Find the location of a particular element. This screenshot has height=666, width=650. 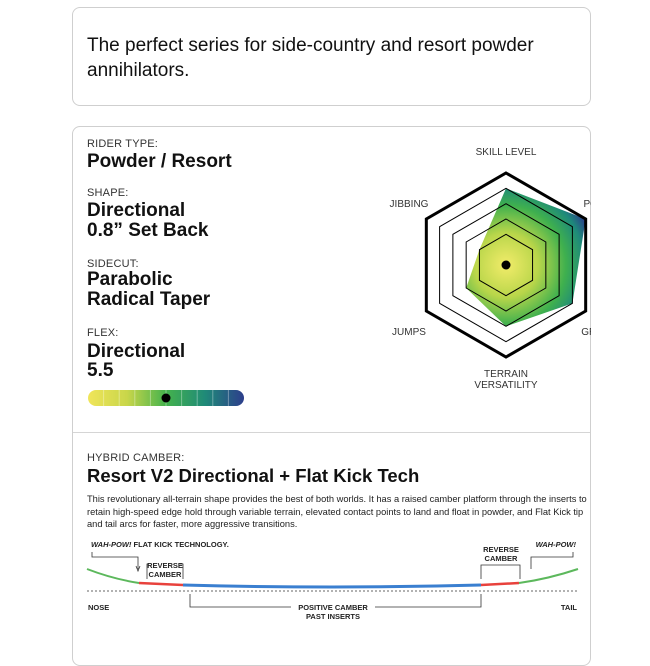

shape-line1: Directional is located at coordinates (136, 210).